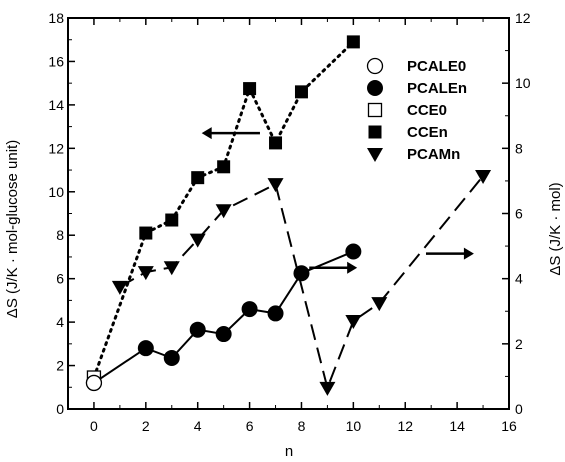 The width and height of the screenshot is (565, 462). Describe the element at coordinates (519, 344) in the screenshot. I see `right-y-tick-label: 2` at that location.